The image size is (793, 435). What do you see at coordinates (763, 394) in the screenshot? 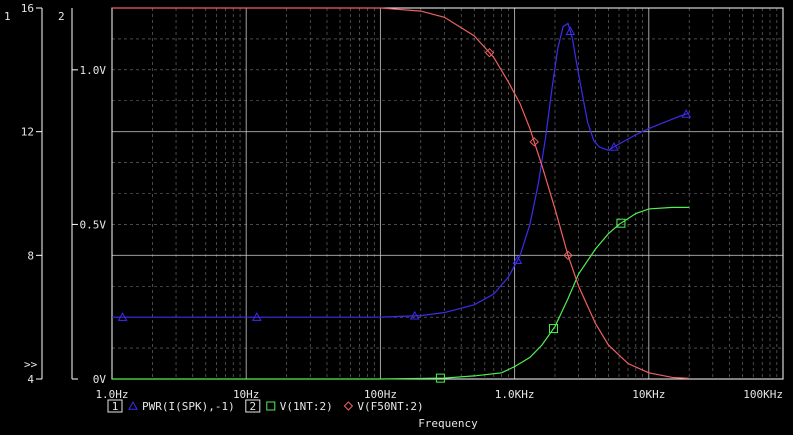
I see `x-tick-label: 100KHz` at bounding box center [763, 394].